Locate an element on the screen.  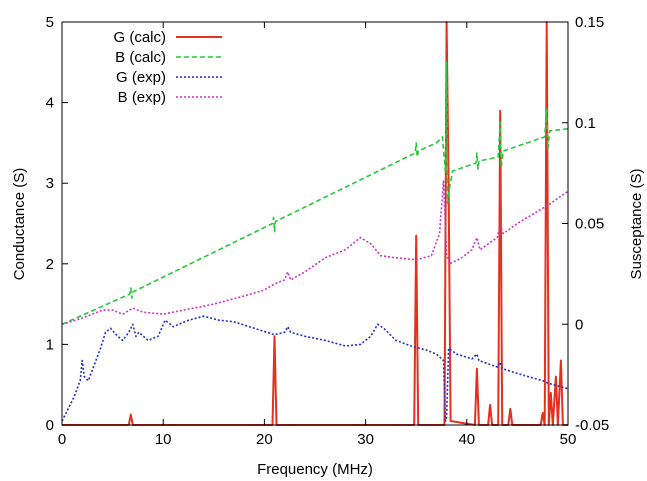
x-axis-title: Frequency (MHz) is located at coordinates (315, 469).